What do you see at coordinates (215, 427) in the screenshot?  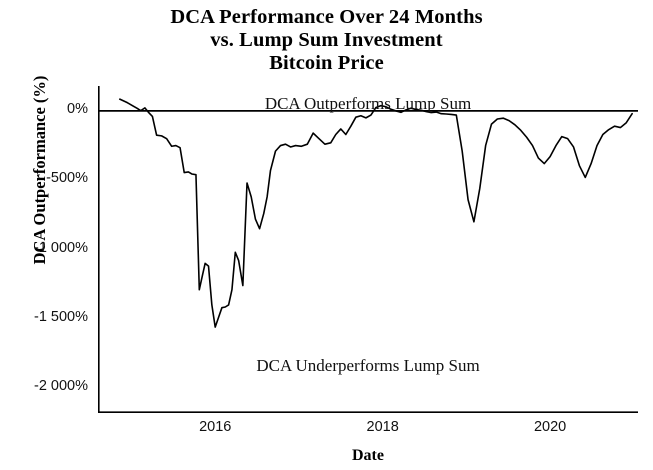 I see `x-tick-label-0: 2016` at bounding box center [215, 427].